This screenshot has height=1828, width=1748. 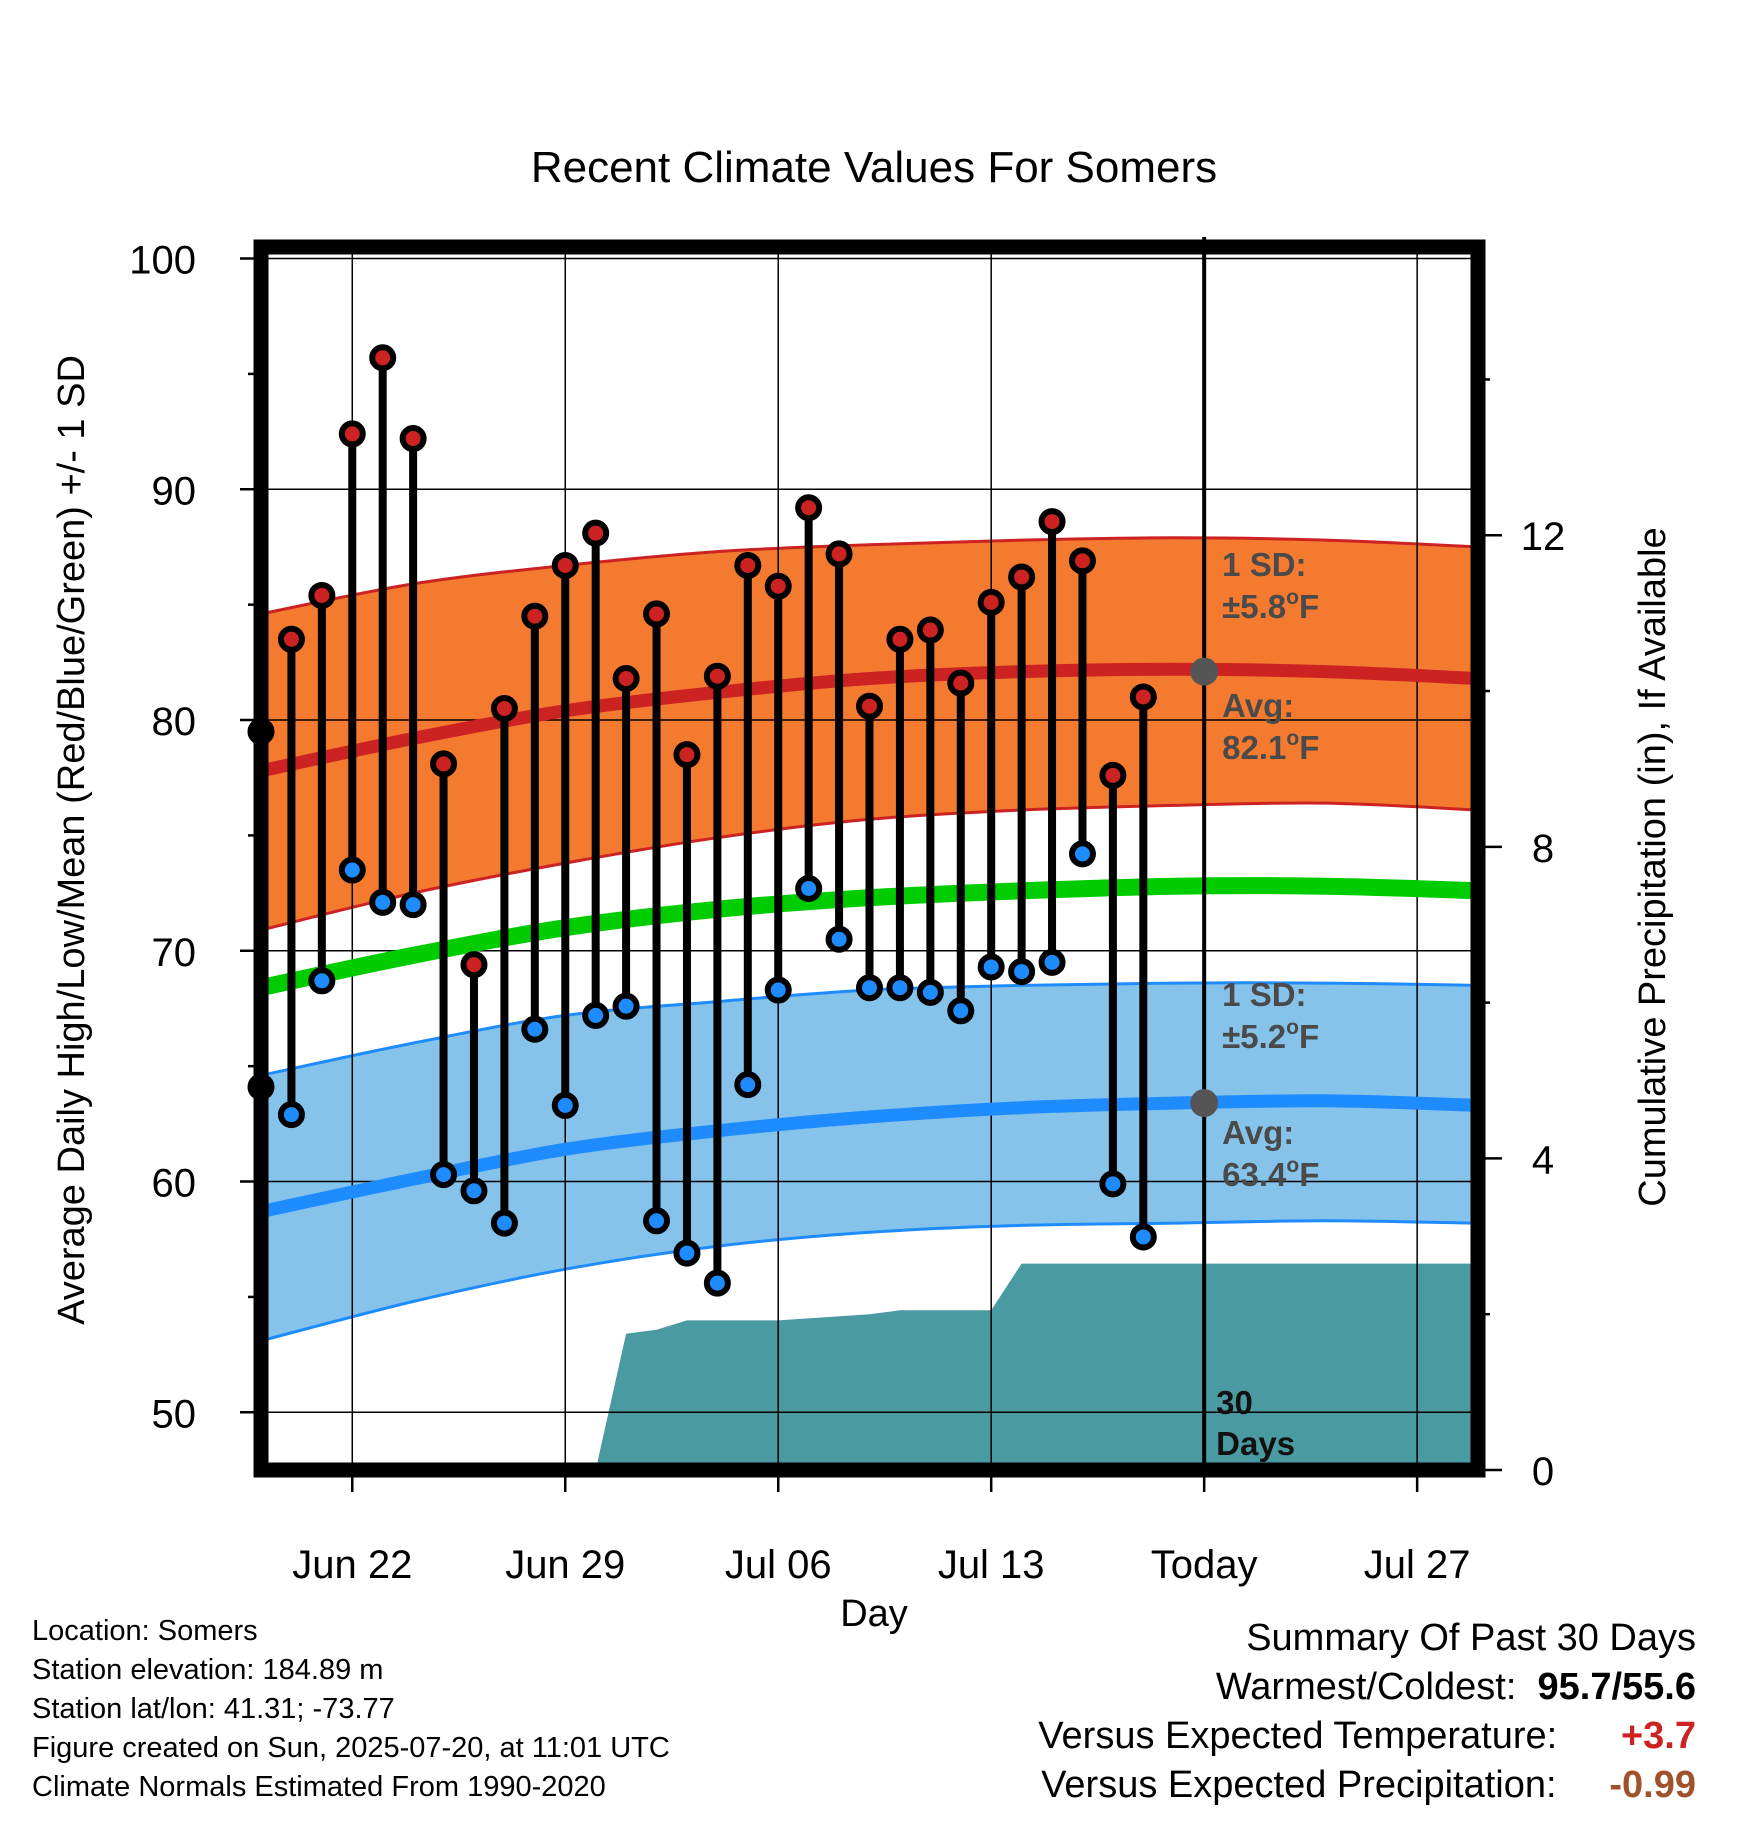 I want to click on x-tick-label-jun-29: Jun 29, so click(x=565, y=1565).